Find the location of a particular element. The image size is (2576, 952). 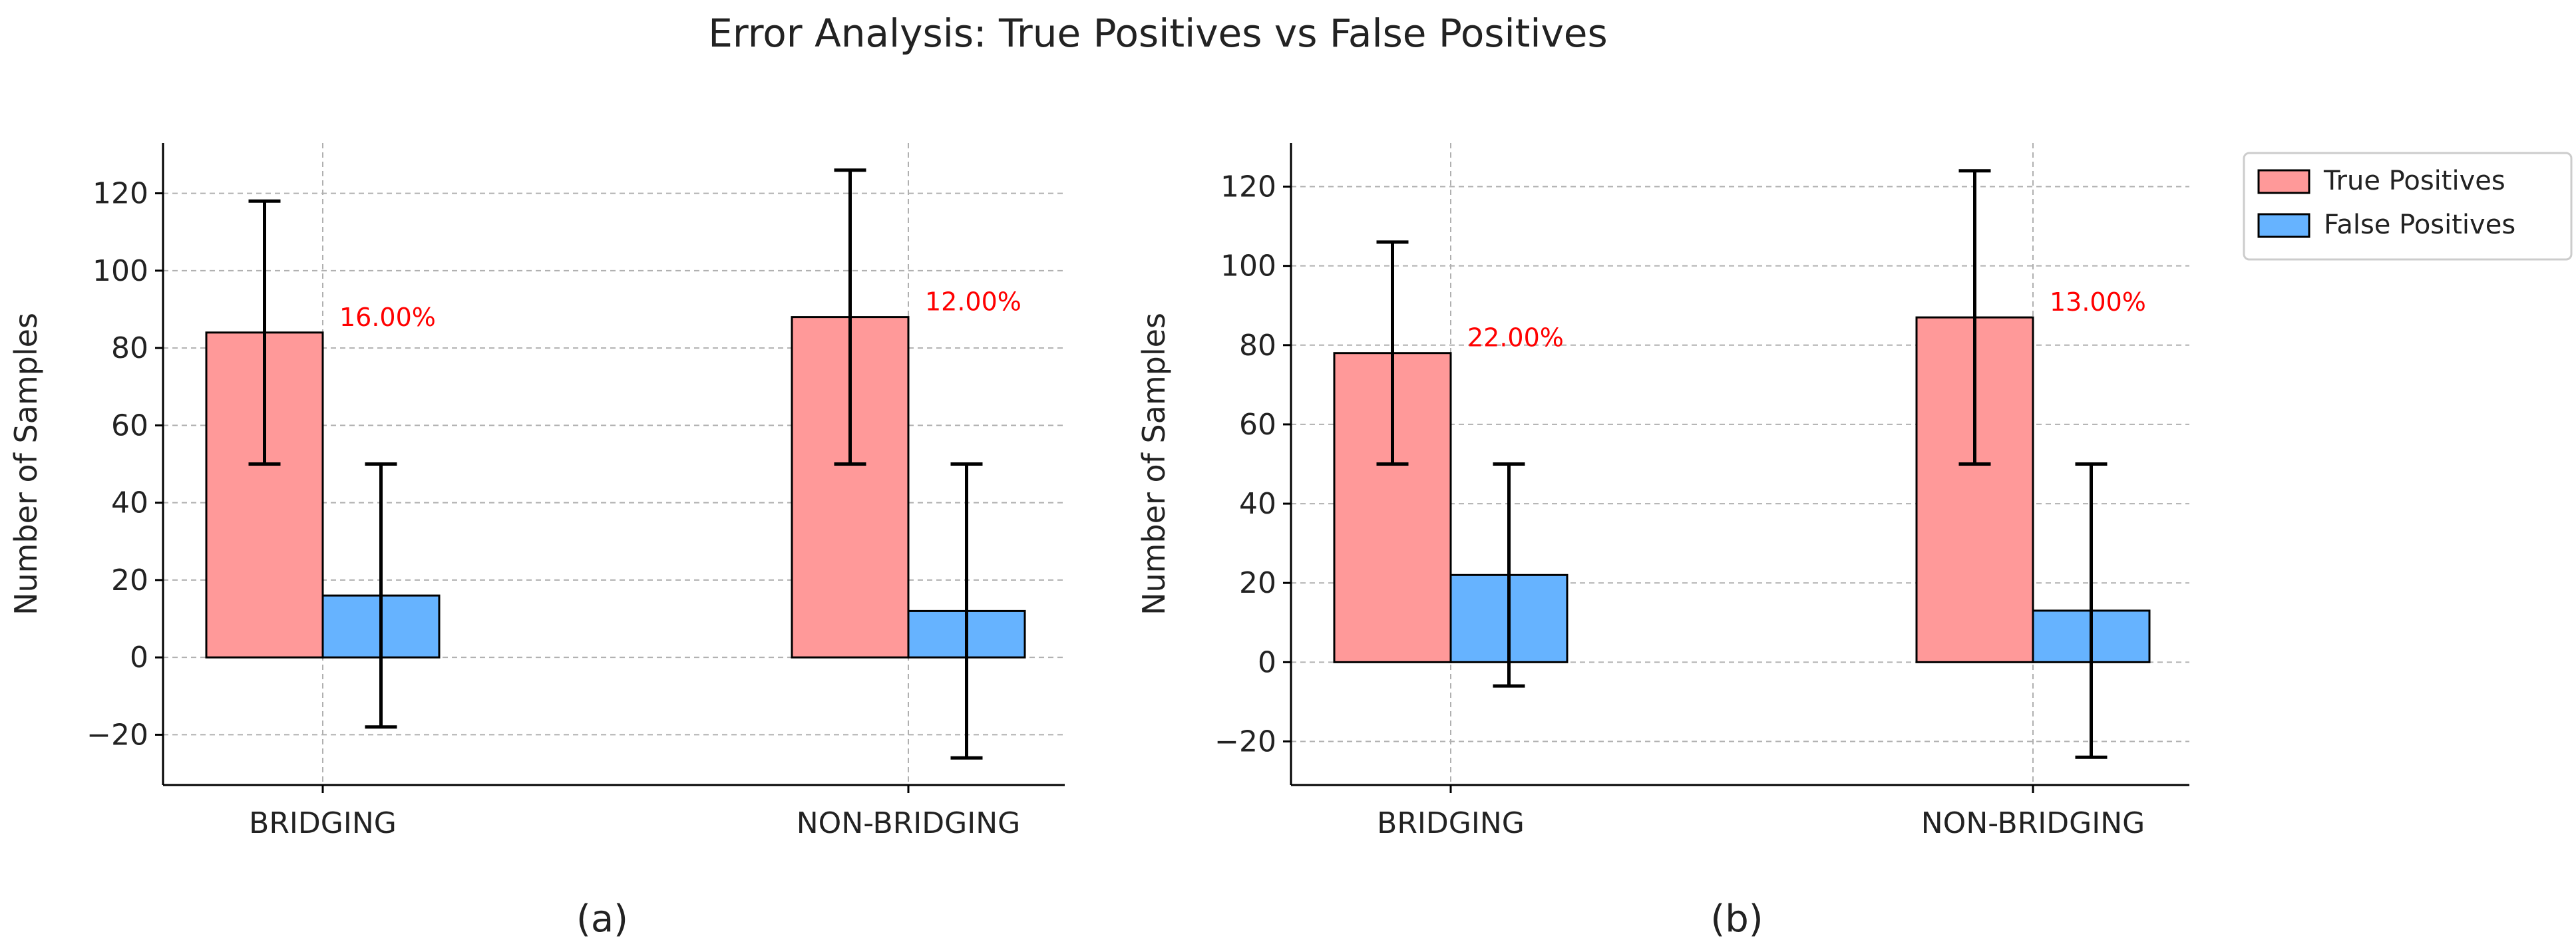

percentage-annotation: 22.00% is located at coordinates (1515, 338).